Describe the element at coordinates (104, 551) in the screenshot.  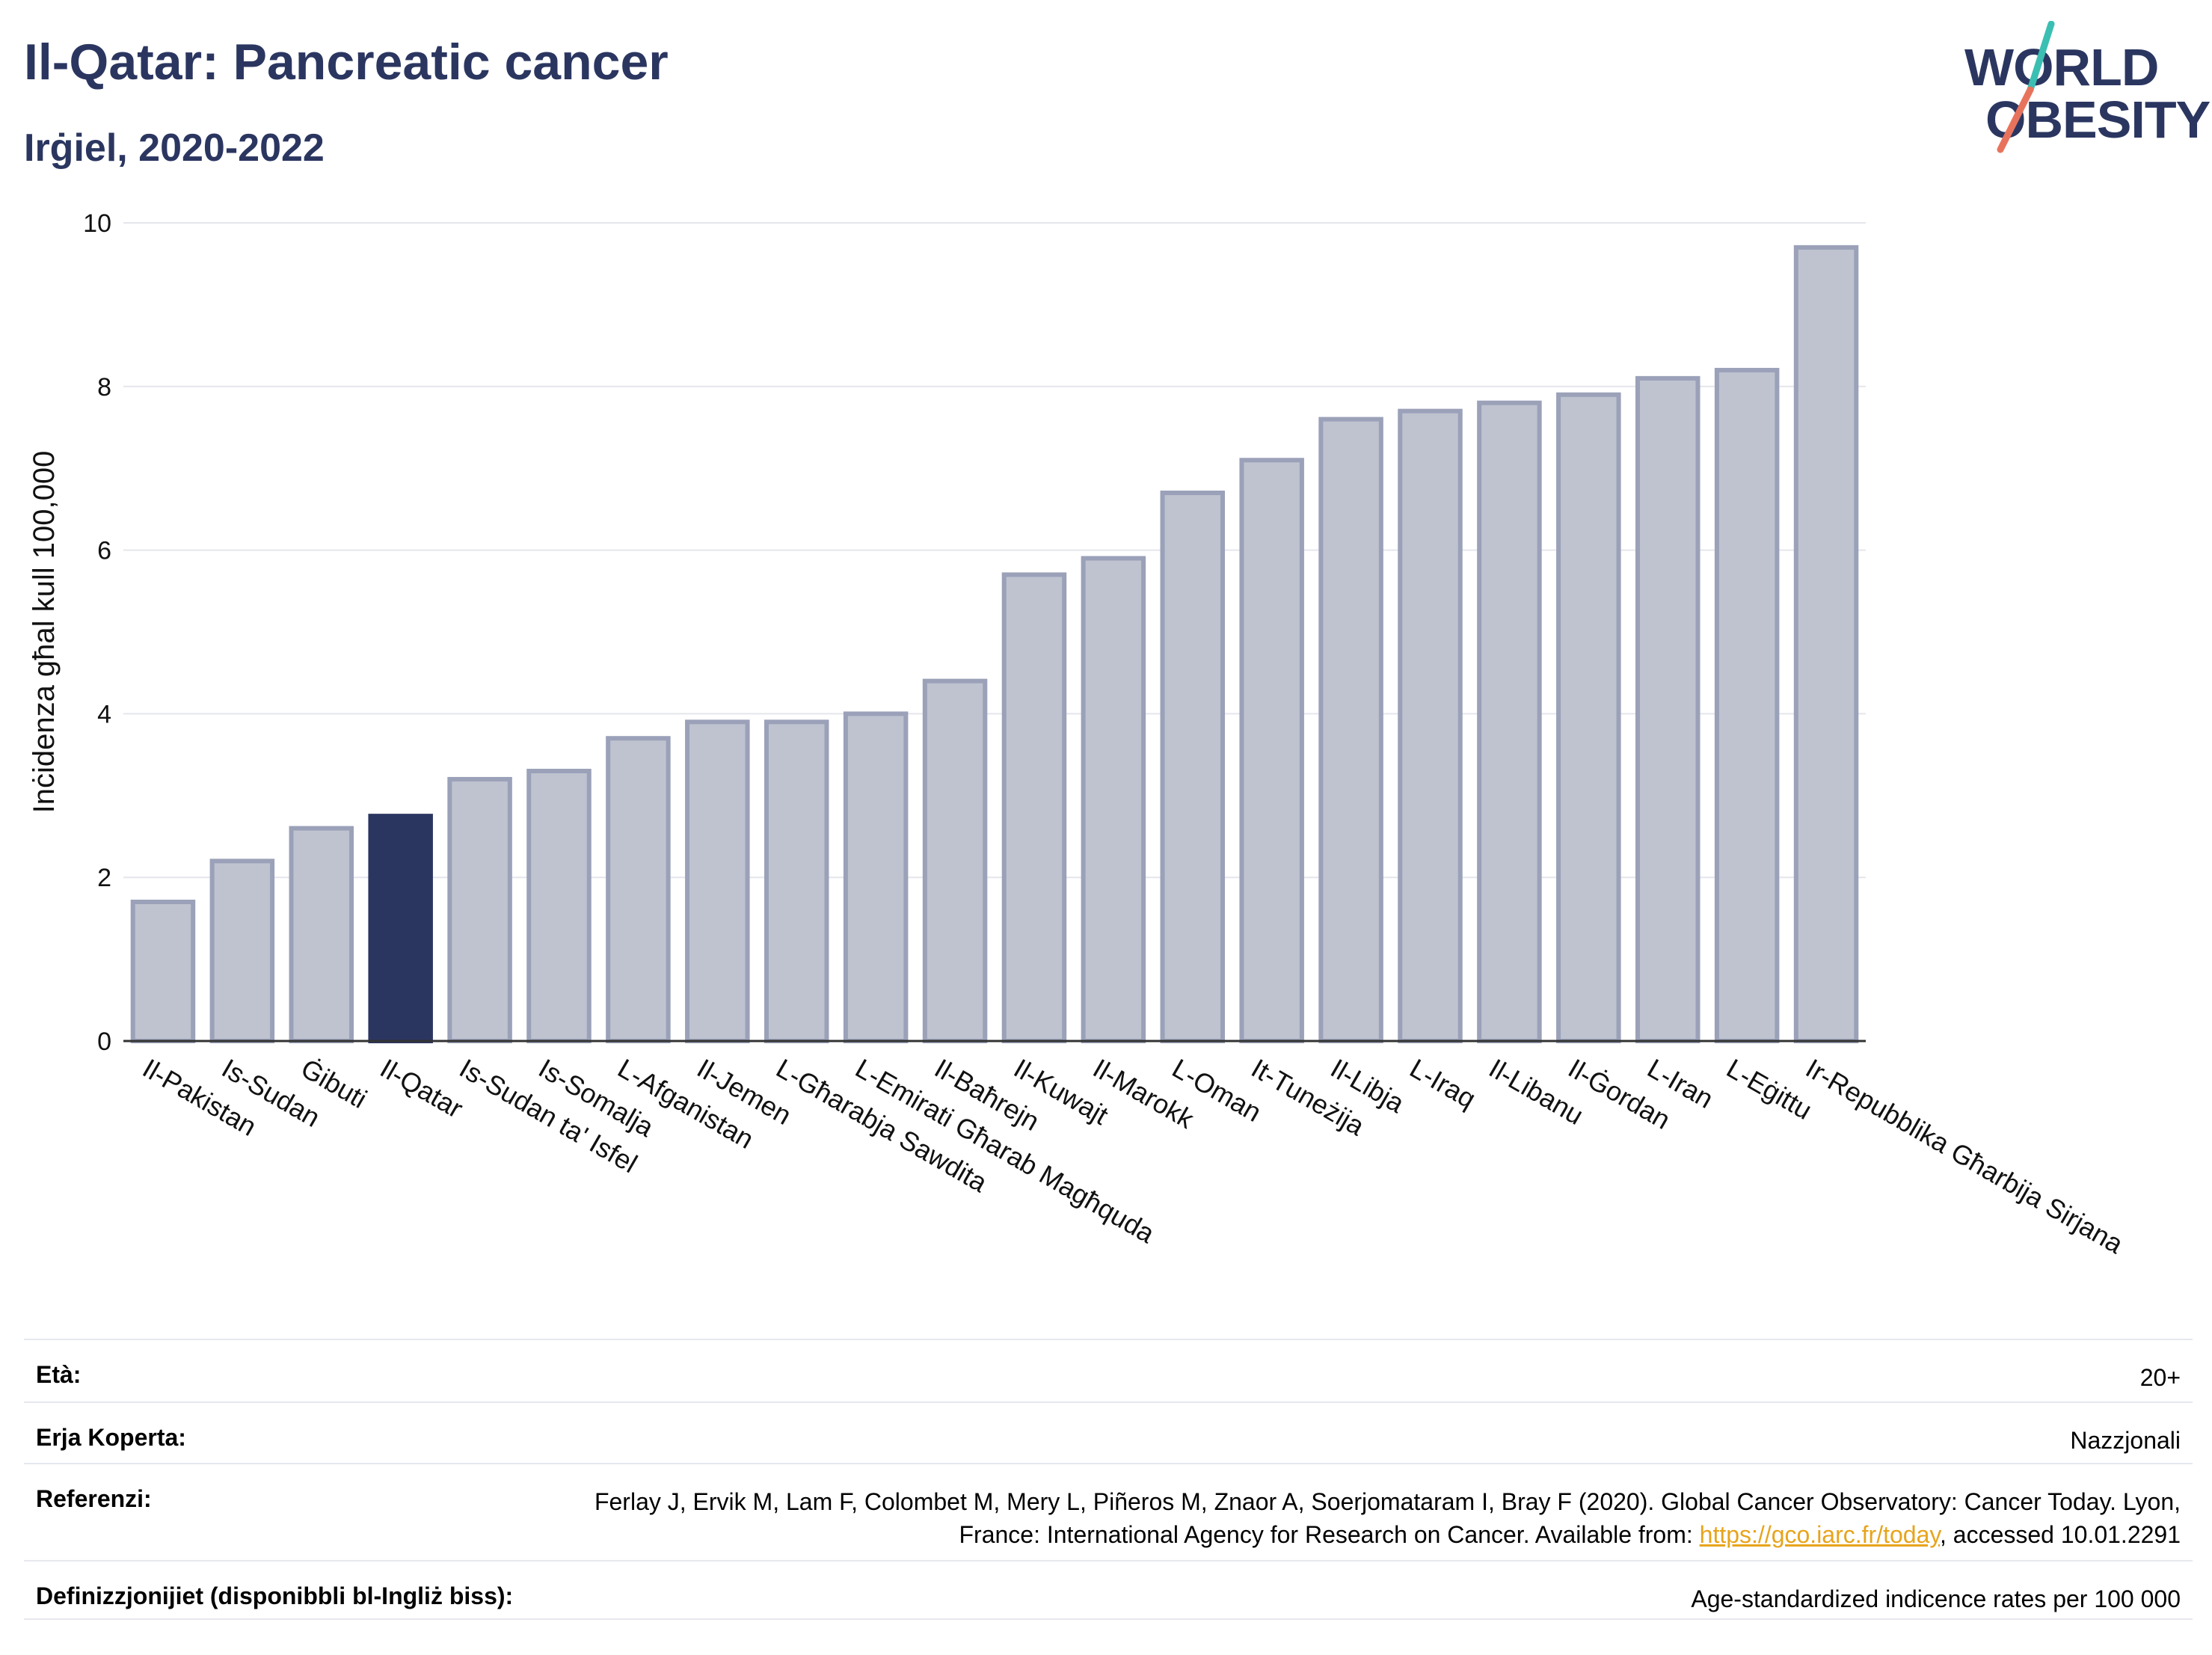
I see `y-tick-label: 6` at that location.